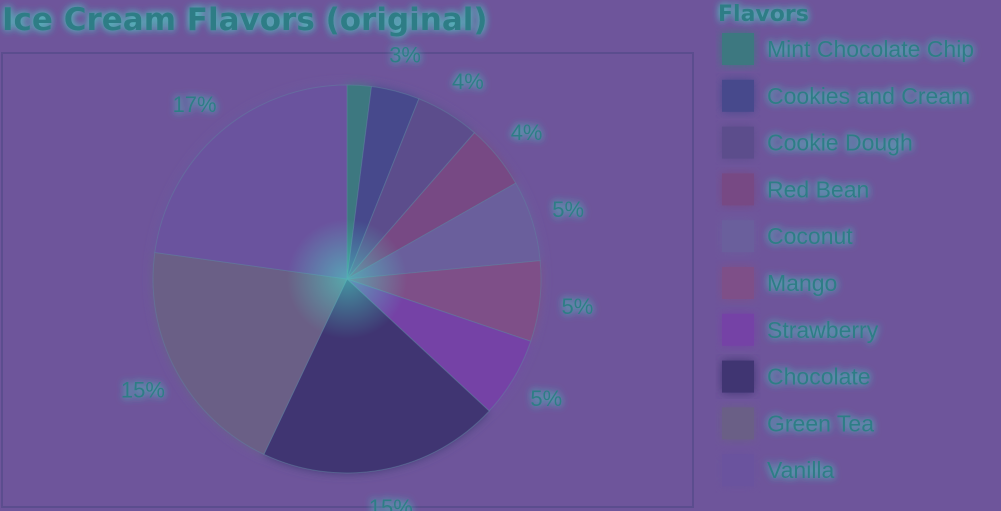 The height and width of the screenshot is (511, 1001). Describe the element at coordinates (468, 81) in the screenshot. I see `slice-label-cookie-dough: 4%` at that location.